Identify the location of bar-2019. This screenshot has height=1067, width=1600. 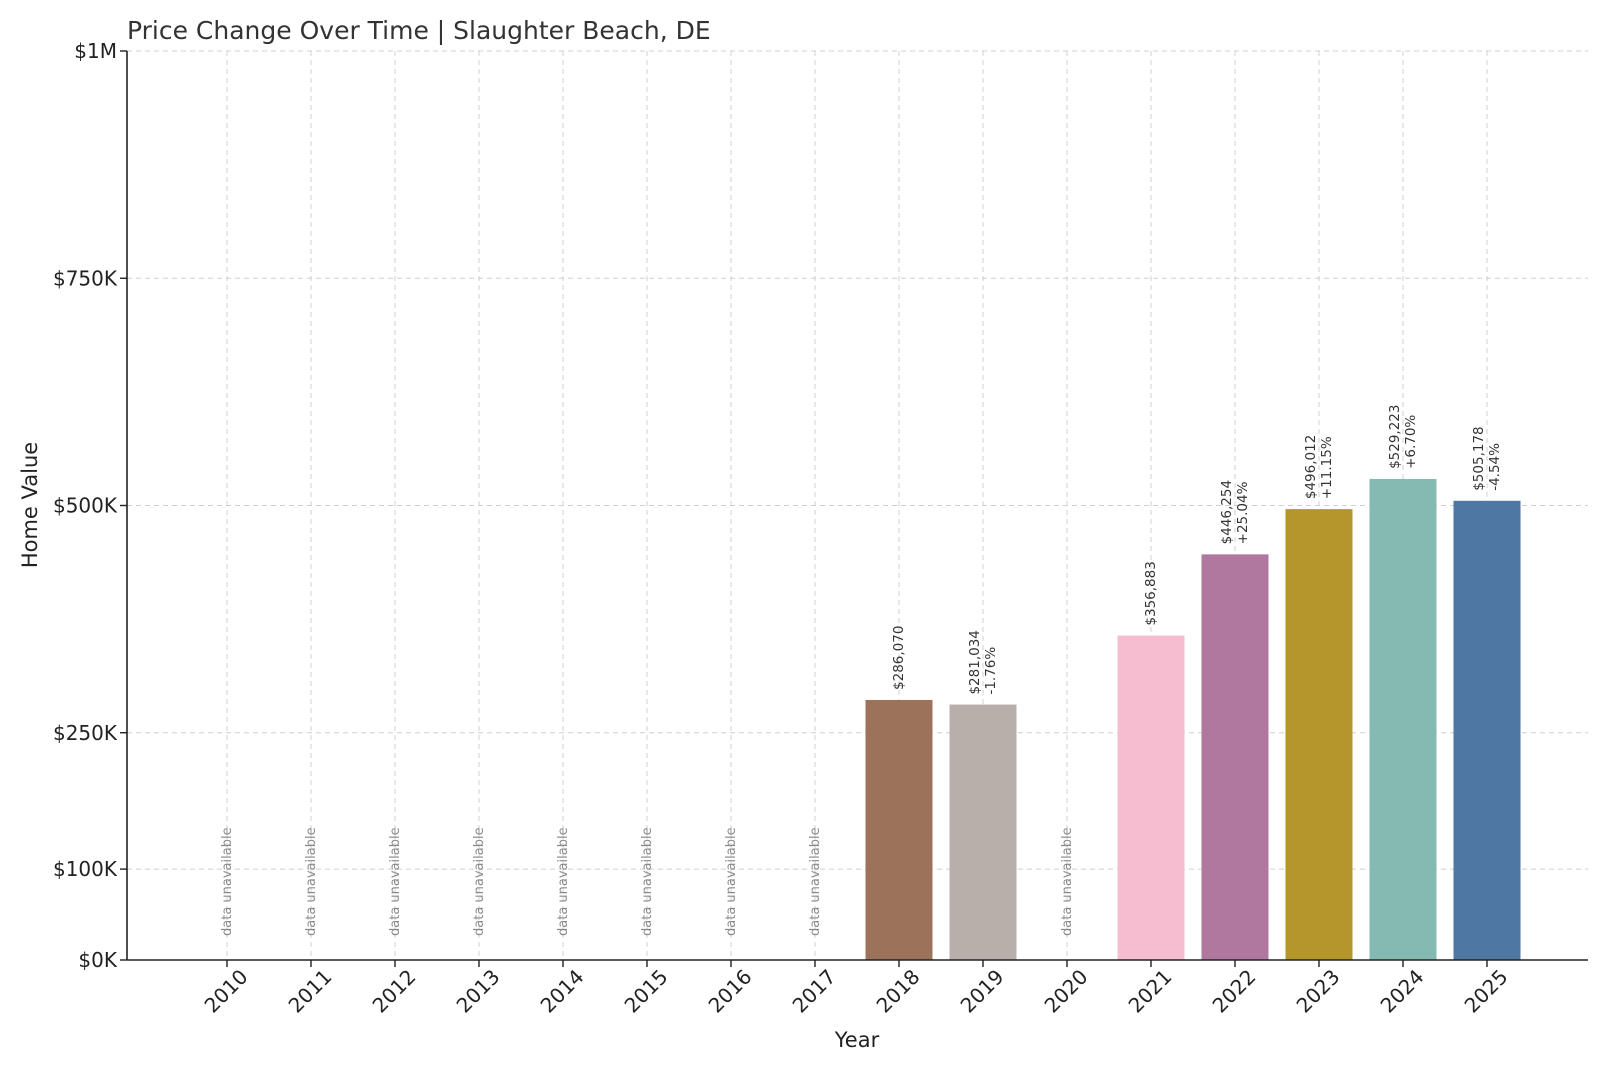
(983, 832).